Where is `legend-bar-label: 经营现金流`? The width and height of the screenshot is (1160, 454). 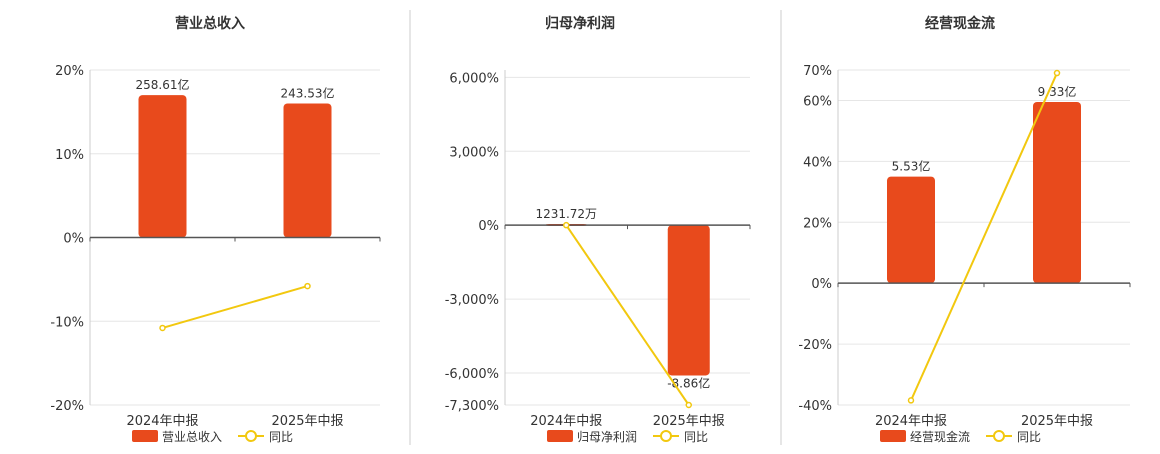 legend-bar-label: 经营现金流 is located at coordinates (940, 436).